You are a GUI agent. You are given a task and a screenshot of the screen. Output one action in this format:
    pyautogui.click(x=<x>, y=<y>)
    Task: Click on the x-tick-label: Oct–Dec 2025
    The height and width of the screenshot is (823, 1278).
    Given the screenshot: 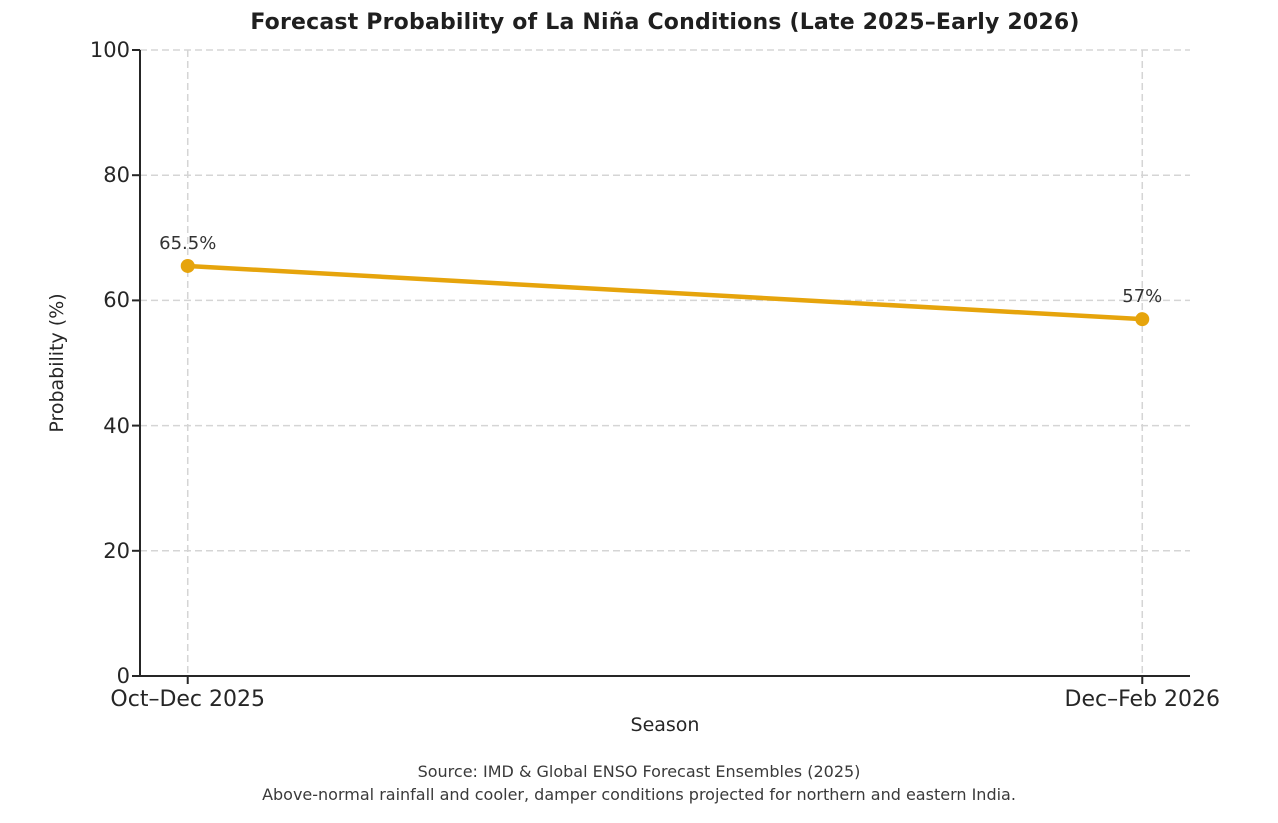 What is the action you would take?
    pyautogui.click(x=188, y=699)
    